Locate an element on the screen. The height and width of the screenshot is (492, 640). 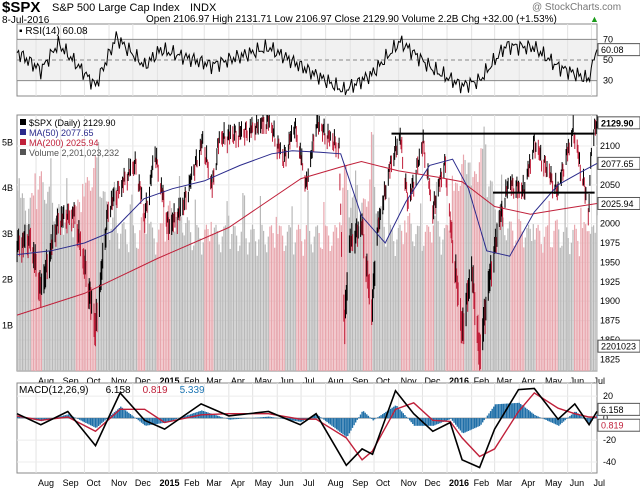
price-tick-label: 1975 is located at coordinates (610, 243).